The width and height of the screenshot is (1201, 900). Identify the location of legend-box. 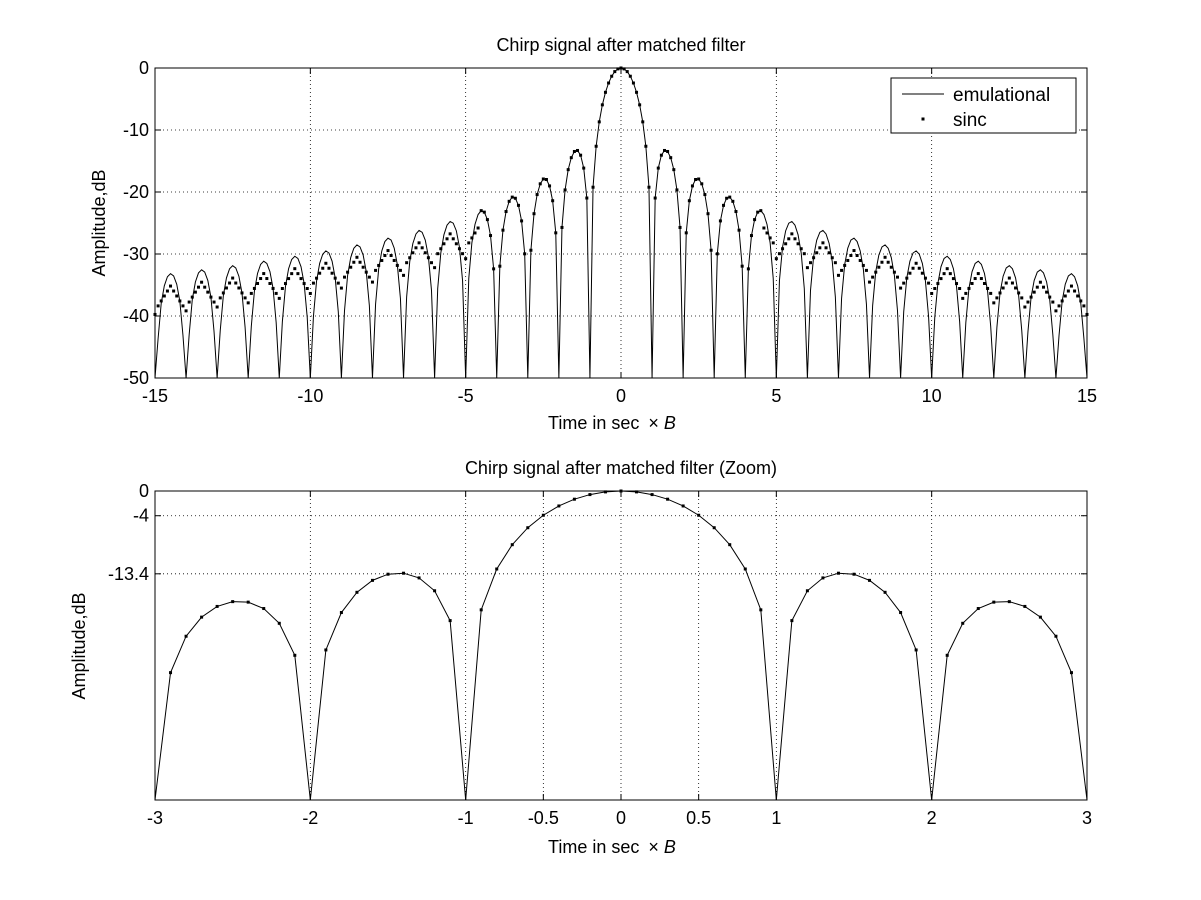
(983, 105).